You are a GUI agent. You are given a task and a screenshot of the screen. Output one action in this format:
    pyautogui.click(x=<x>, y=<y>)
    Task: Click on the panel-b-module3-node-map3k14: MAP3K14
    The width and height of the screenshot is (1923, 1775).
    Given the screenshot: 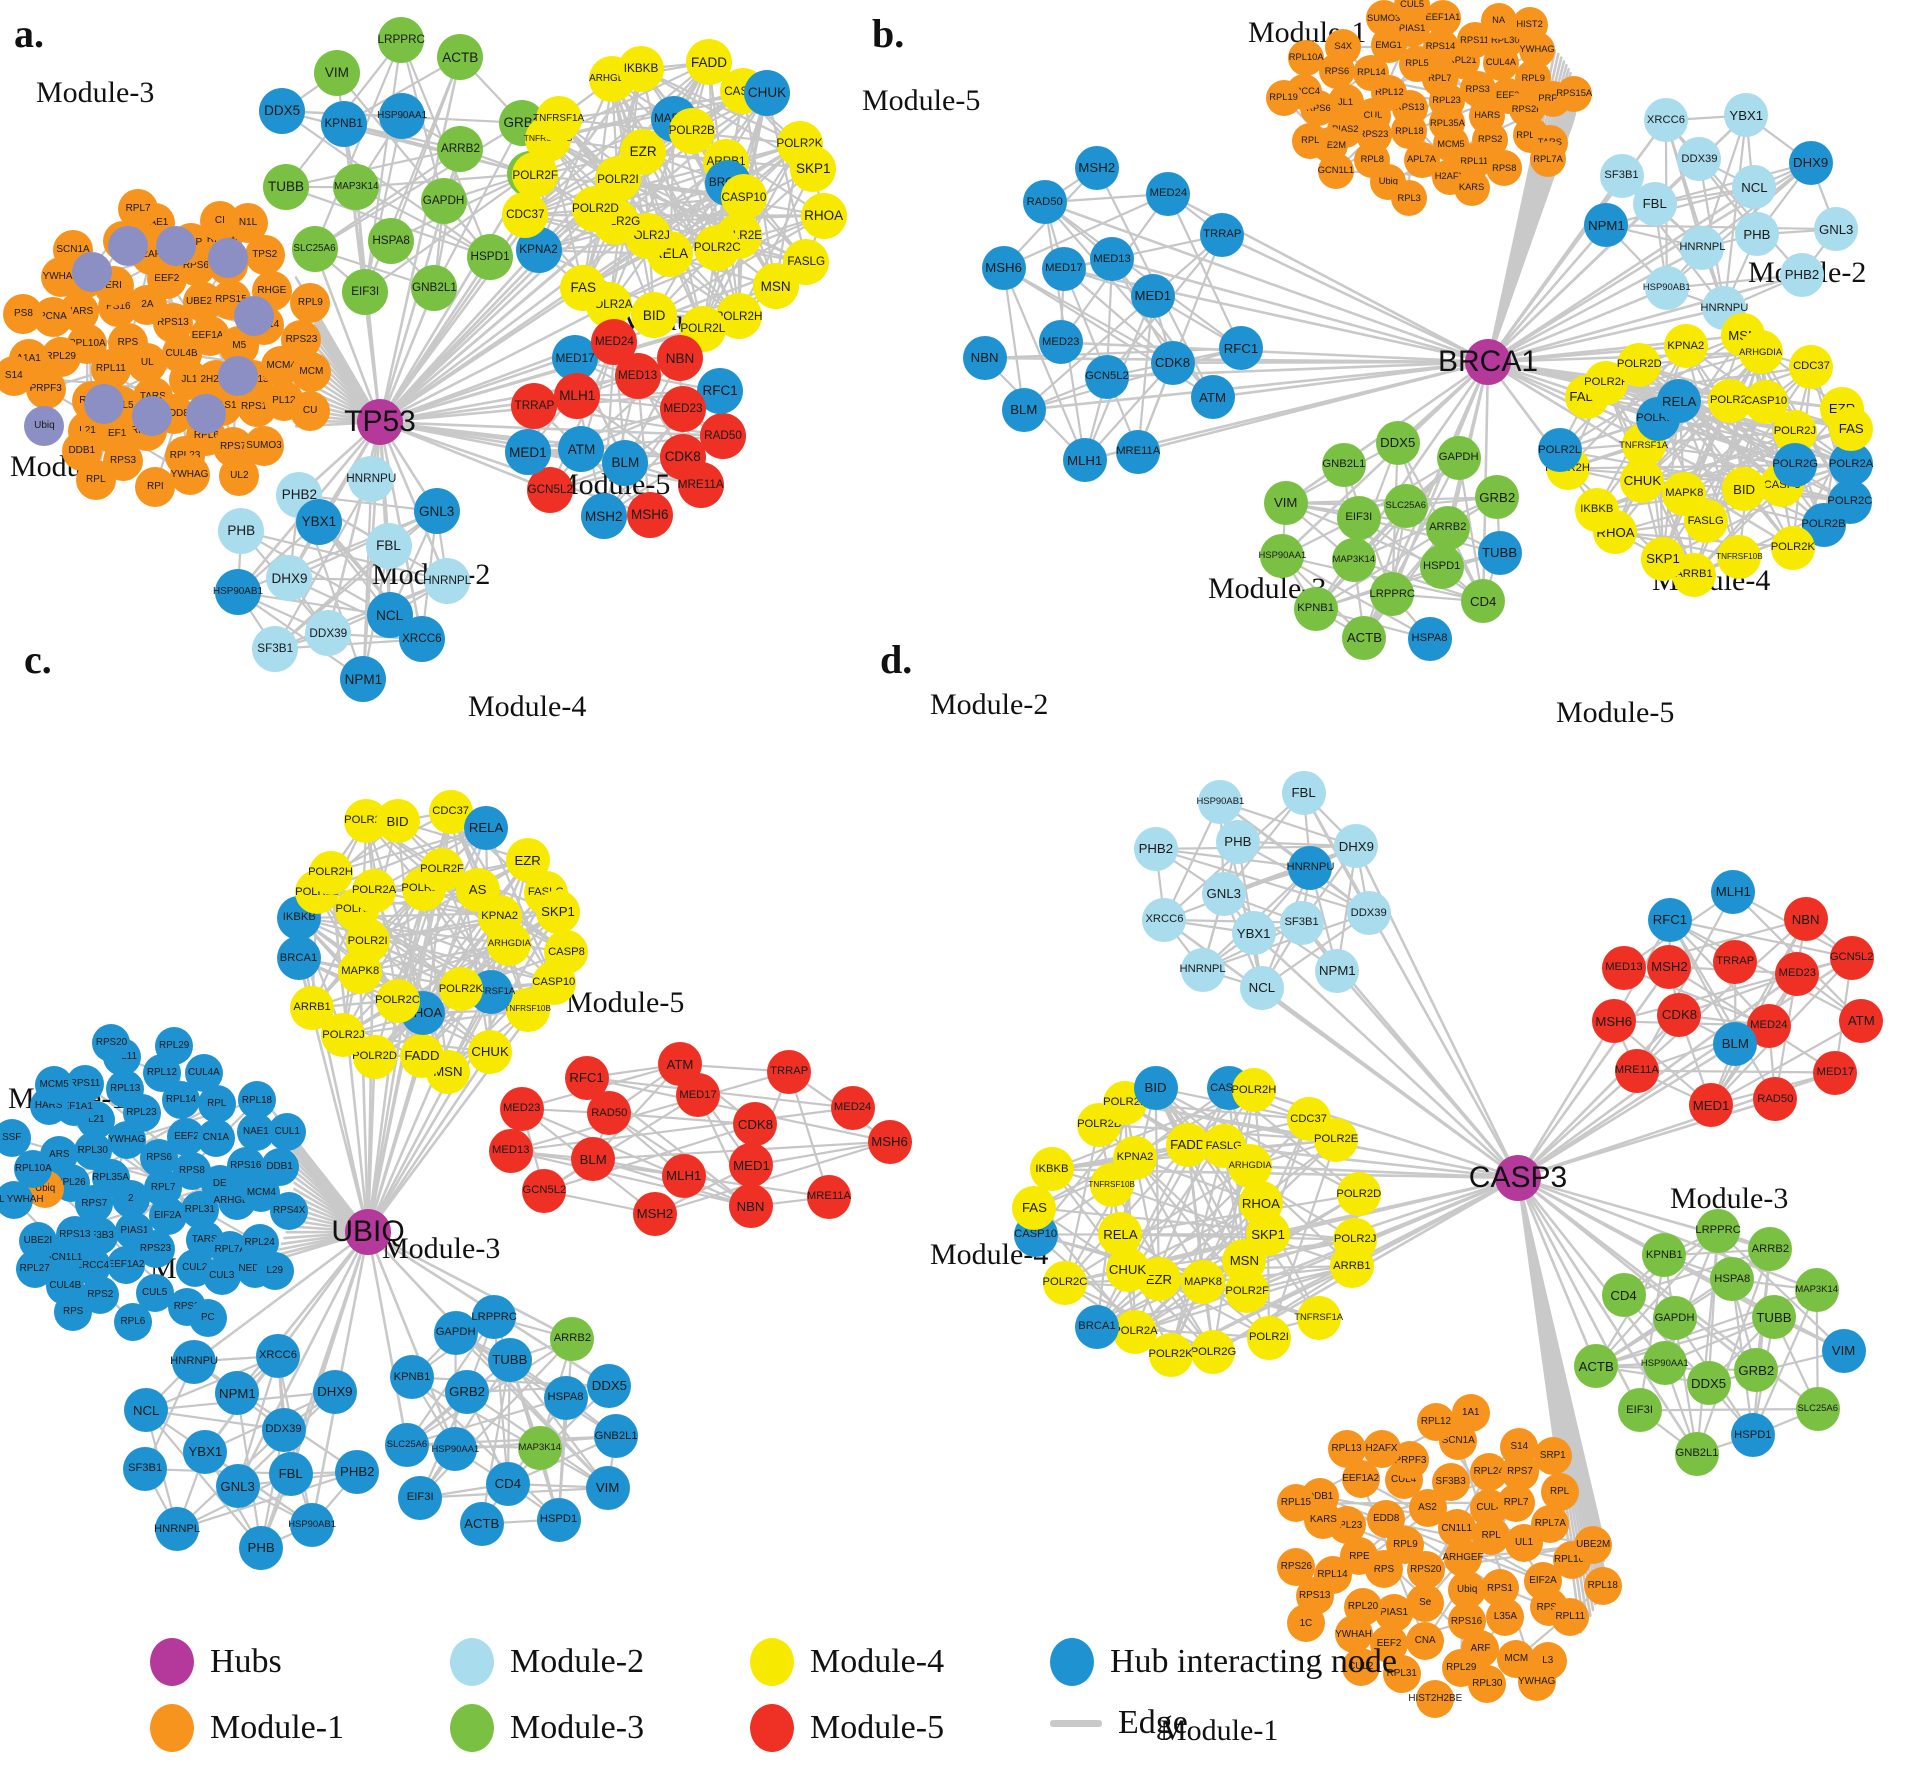 What is the action you would take?
    pyautogui.click(x=1353, y=560)
    